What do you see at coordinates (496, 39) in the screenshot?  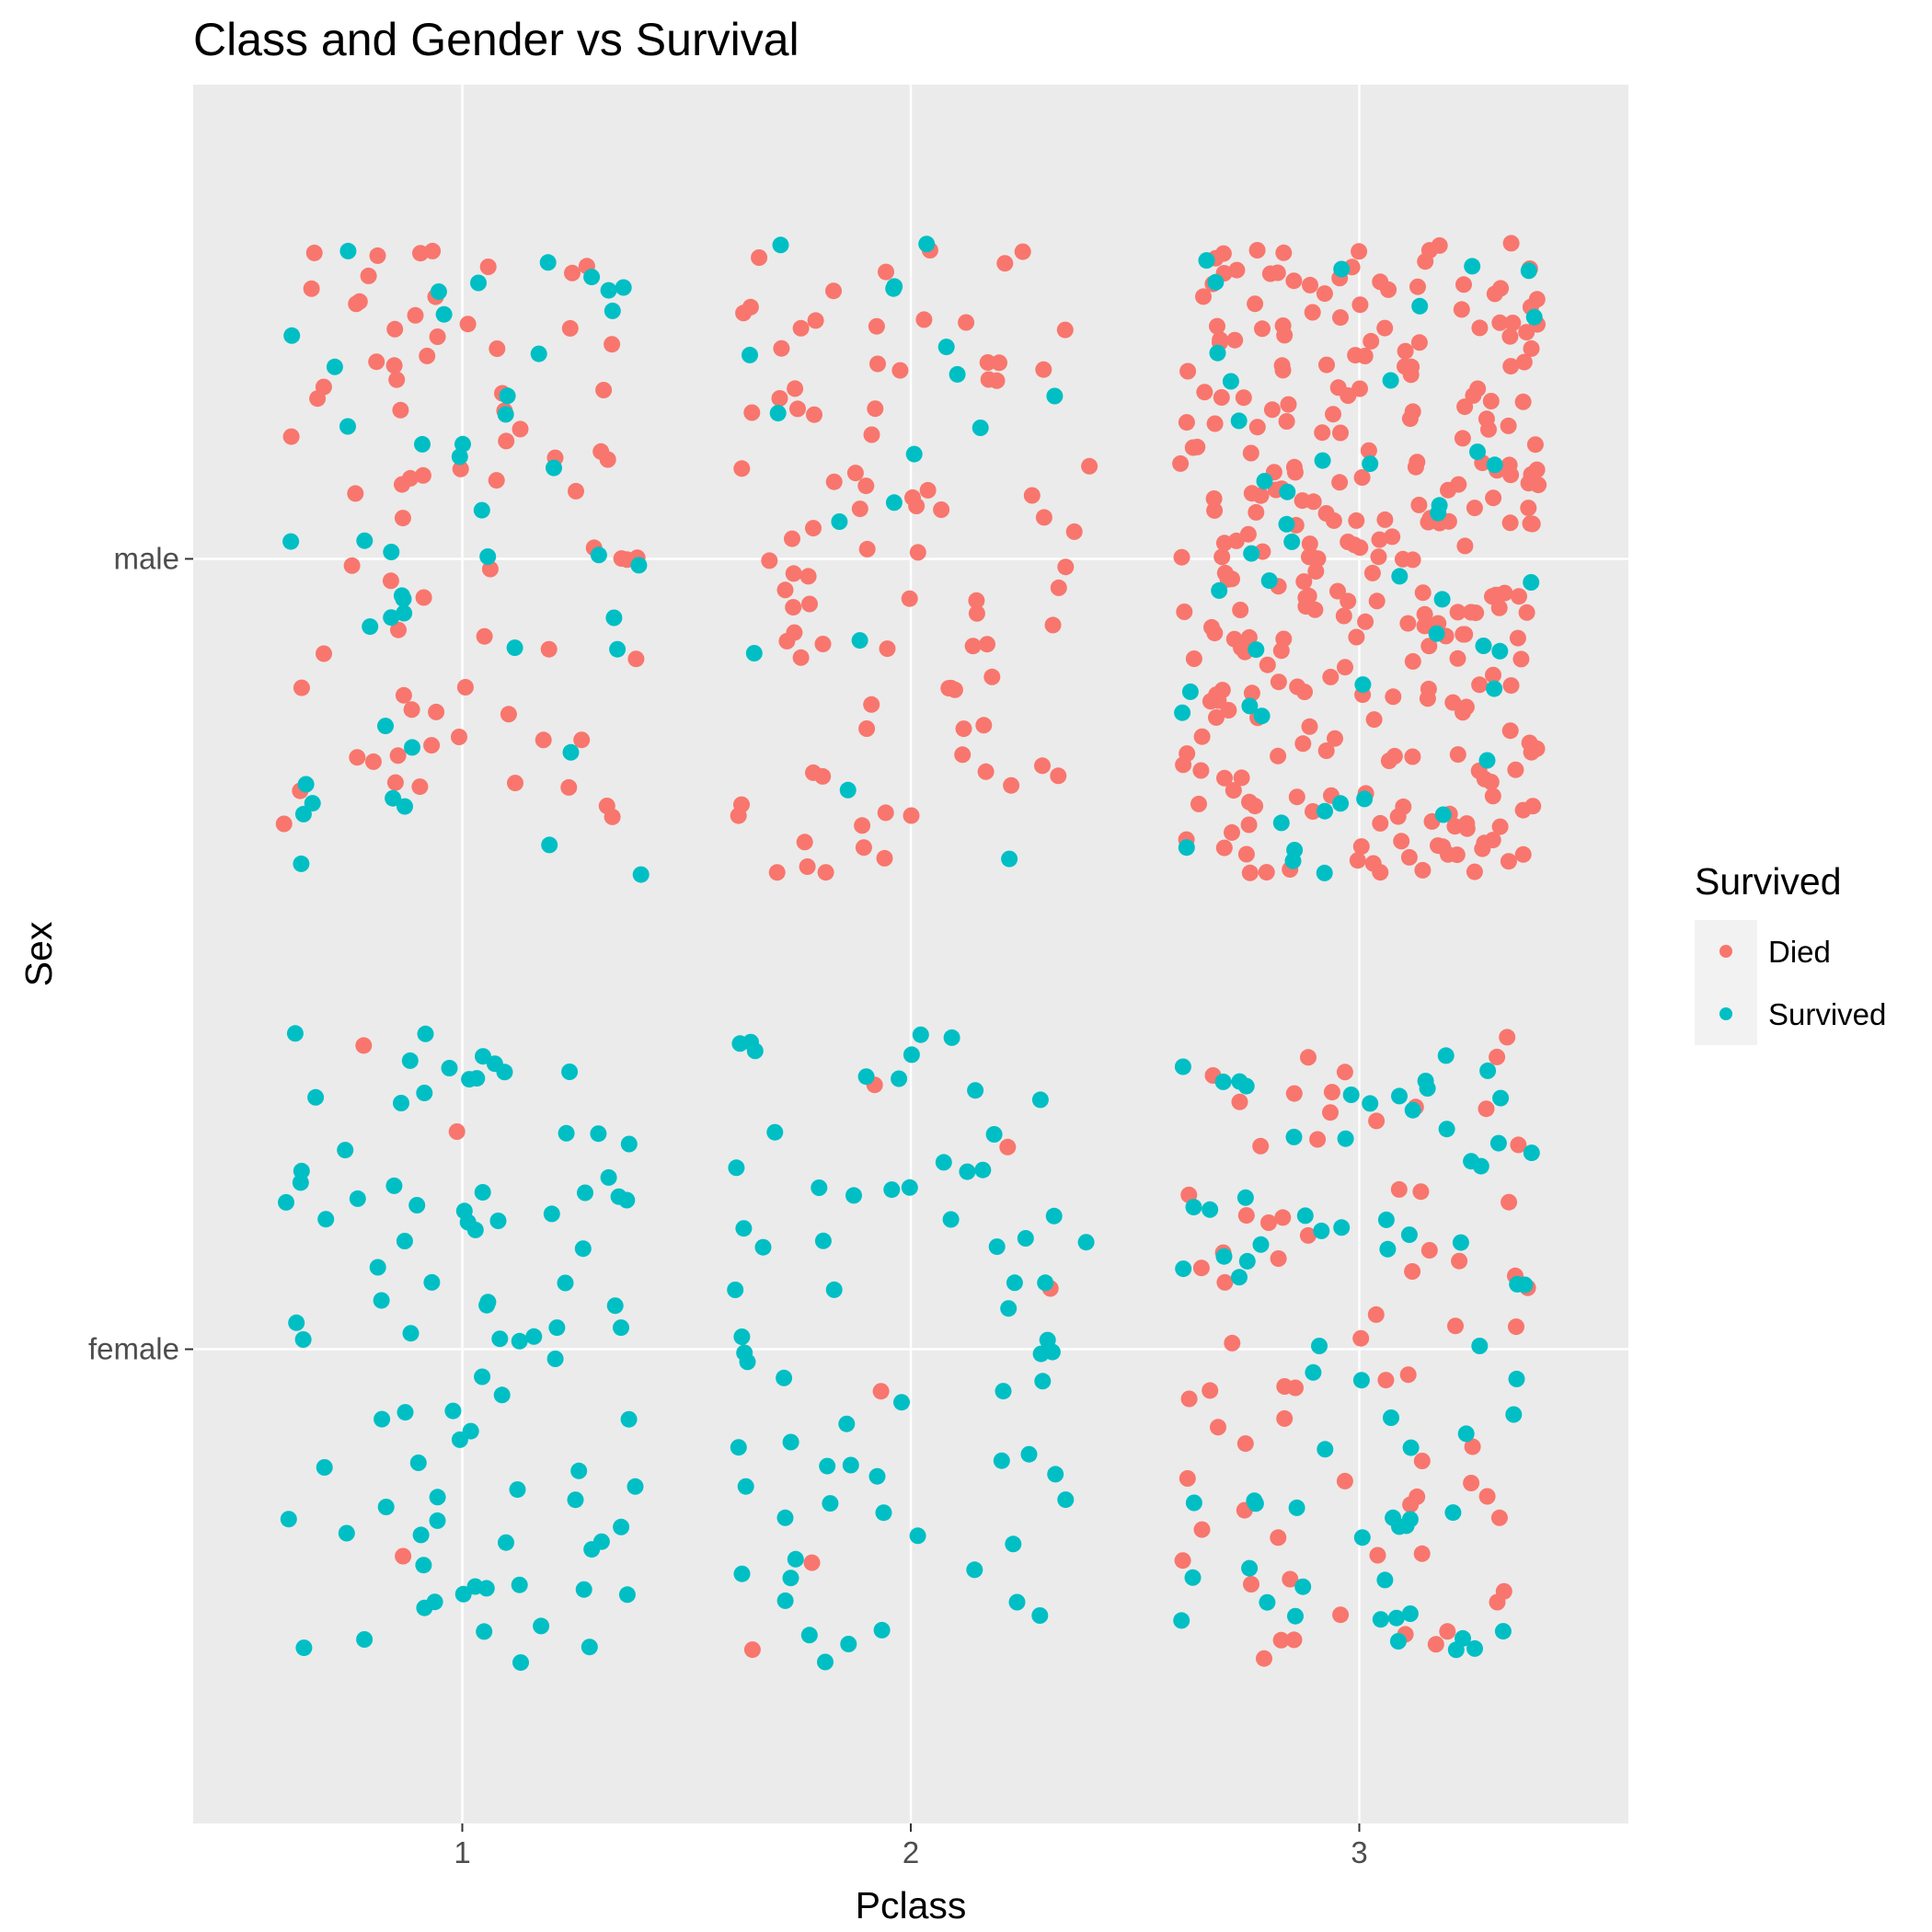 I see `chart-title: Class and Gender vs Survival` at bounding box center [496, 39].